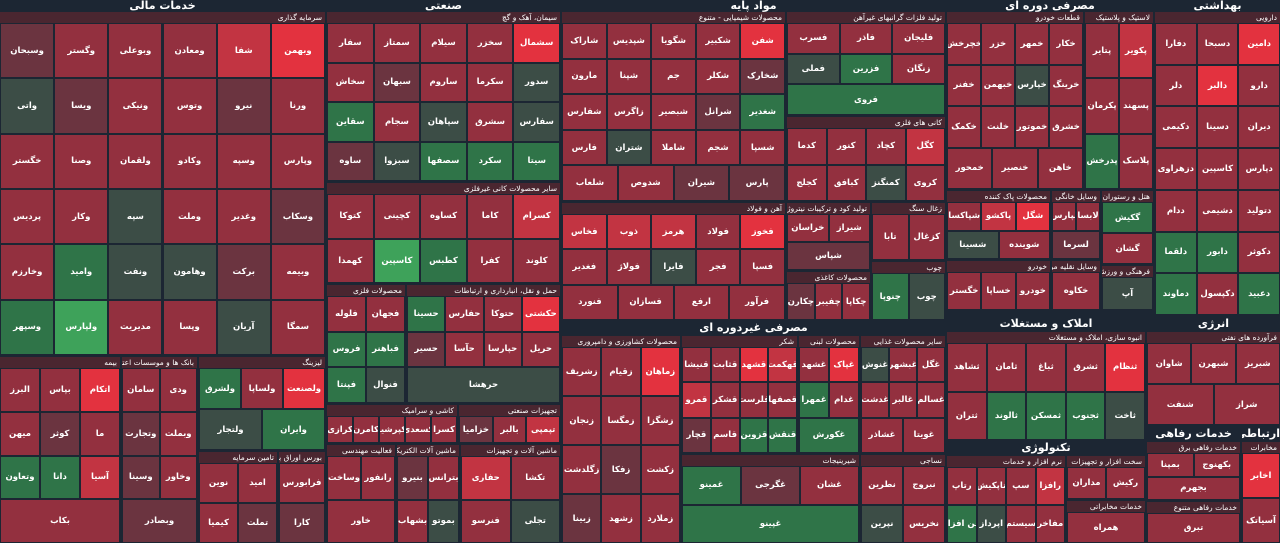  Describe the element at coordinates (397, 122) in the screenshot. I see `stock-tile: سجام` at that location.